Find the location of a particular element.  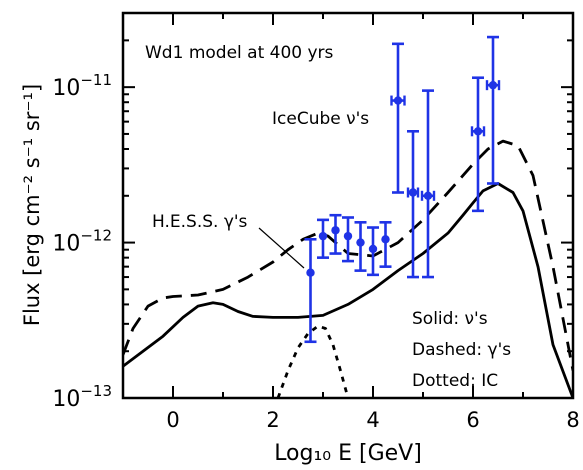

x-axis-label: Log₁₀ E [GeV] is located at coordinates (348, 453).